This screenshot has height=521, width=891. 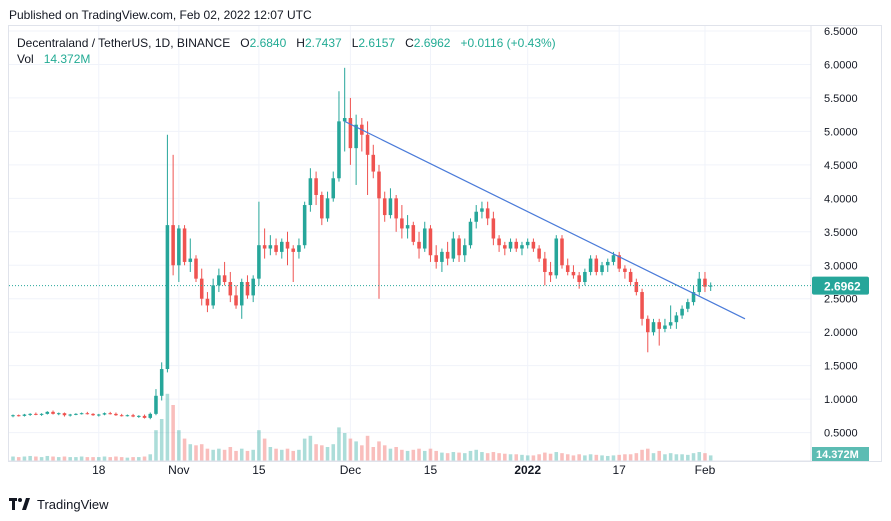 I want to click on footer-brand-label: TradingView, so click(x=73, y=504).